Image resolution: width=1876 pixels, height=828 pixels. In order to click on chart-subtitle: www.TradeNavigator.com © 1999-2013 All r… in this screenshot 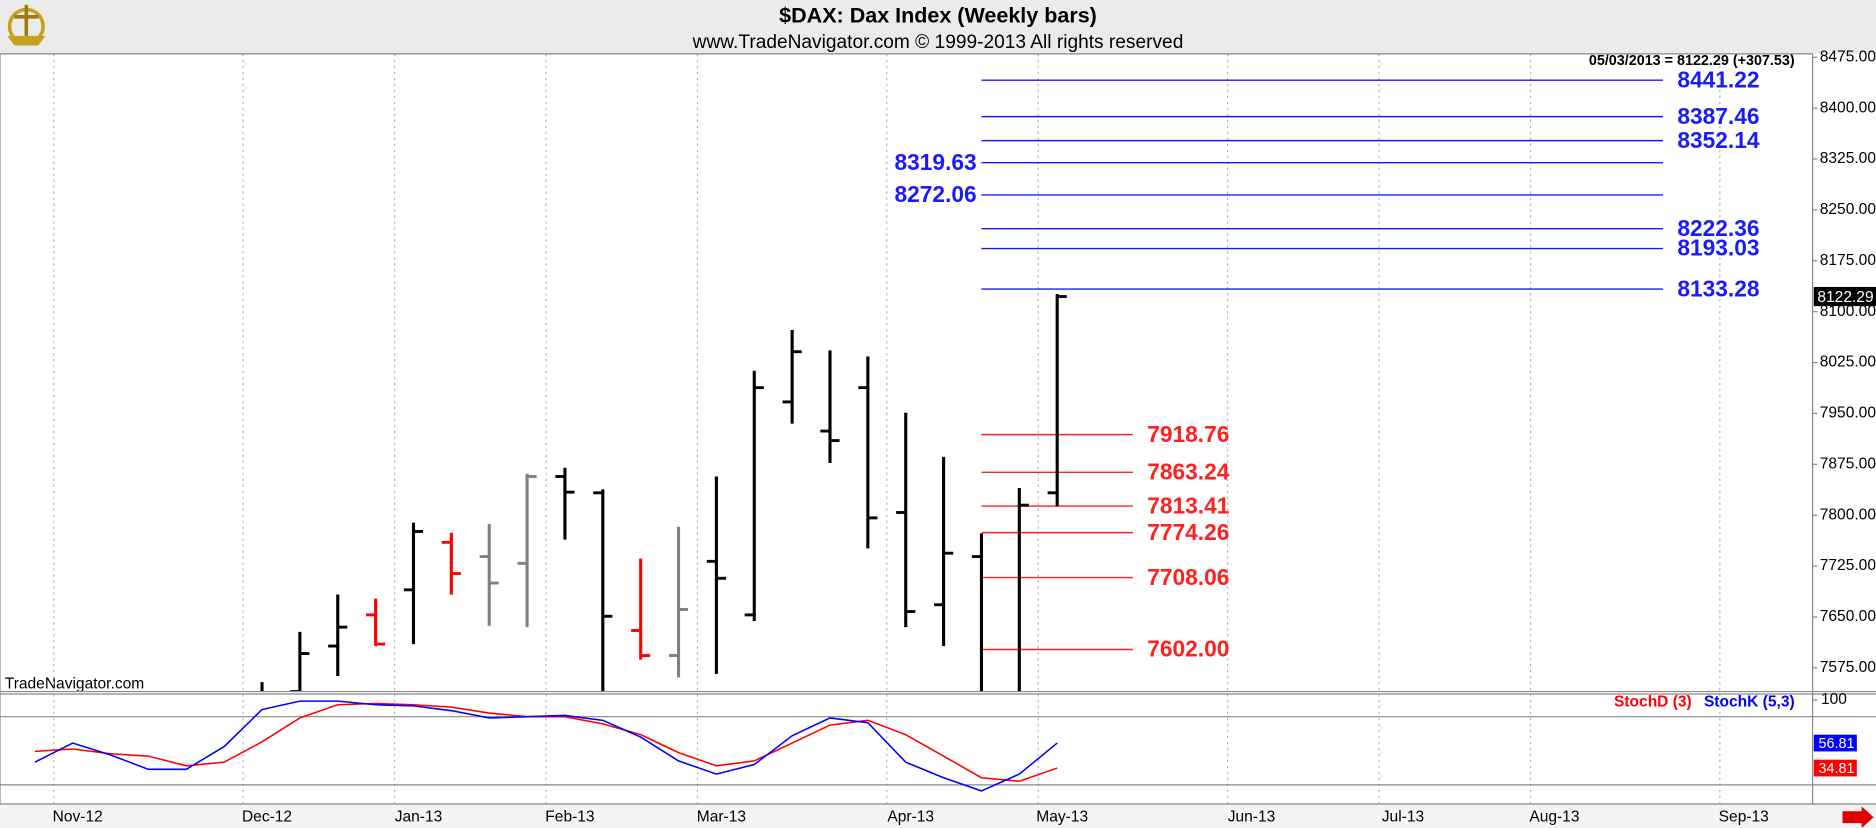, I will do `click(938, 42)`.